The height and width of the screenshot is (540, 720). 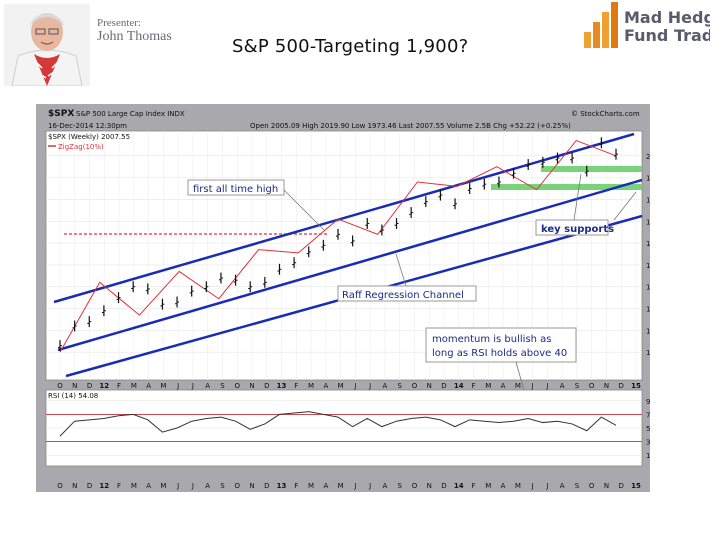 I want to click on slide-title: S&P 500-Targeting 1,900?, so click(x=350, y=46).